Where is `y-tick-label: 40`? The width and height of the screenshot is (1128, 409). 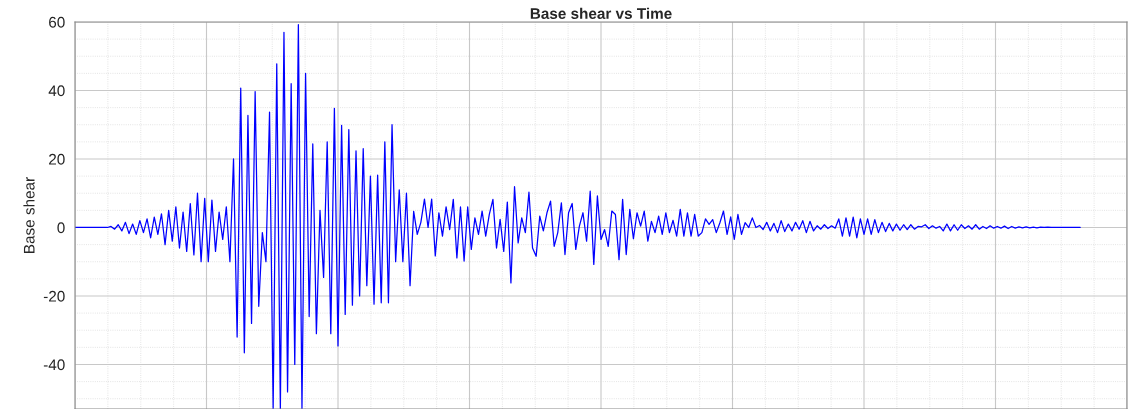 y-tick-label: 40 is located at coordinates (56, 91).